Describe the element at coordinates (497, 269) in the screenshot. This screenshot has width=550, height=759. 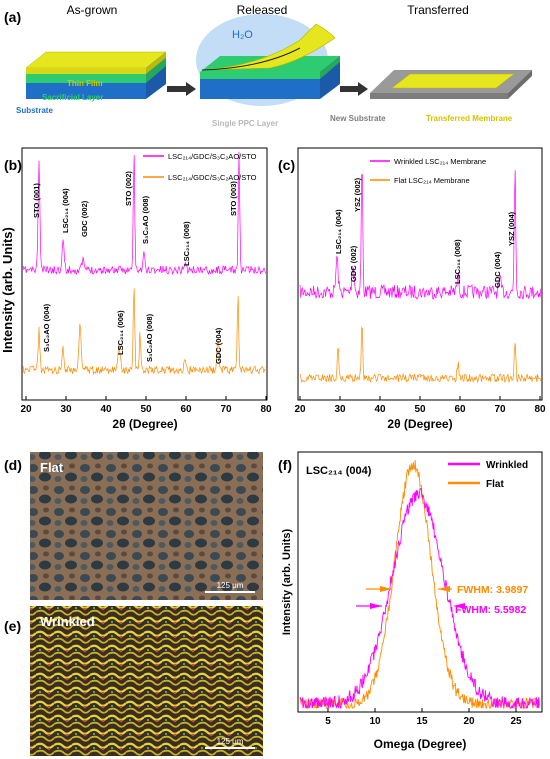
I see `peak-c-gdc-004: GDC (004)` at that location.